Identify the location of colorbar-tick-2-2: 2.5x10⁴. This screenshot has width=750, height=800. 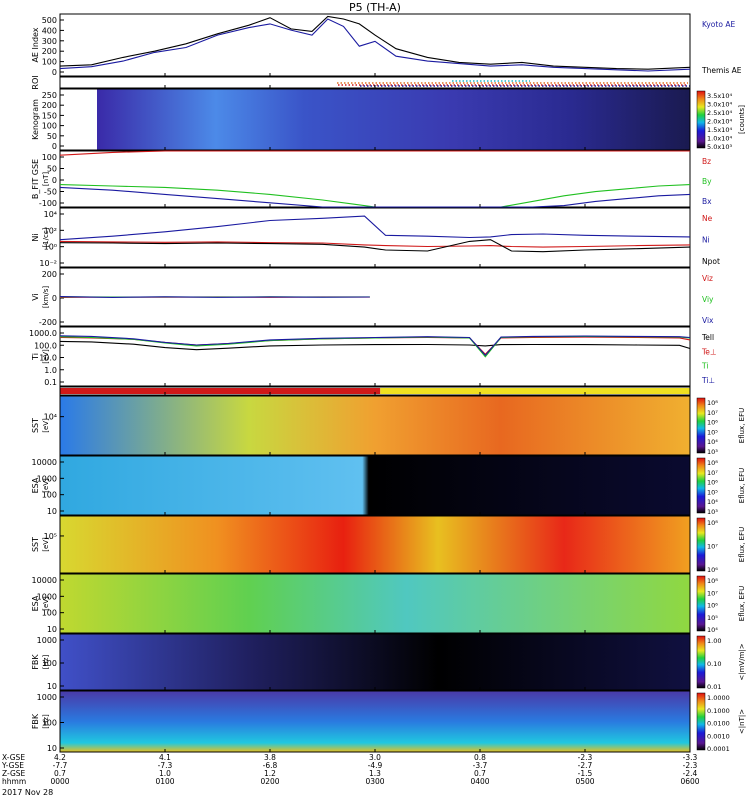
(719, 113).